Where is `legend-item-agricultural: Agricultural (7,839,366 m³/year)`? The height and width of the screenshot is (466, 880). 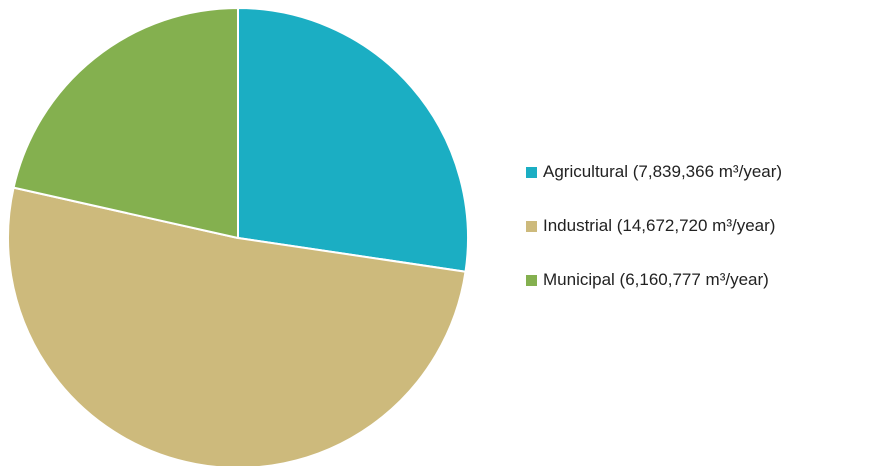 legend-item-agricultural: Agricultural (7,839,366 m³/year) is located at coordinates (654, 172).